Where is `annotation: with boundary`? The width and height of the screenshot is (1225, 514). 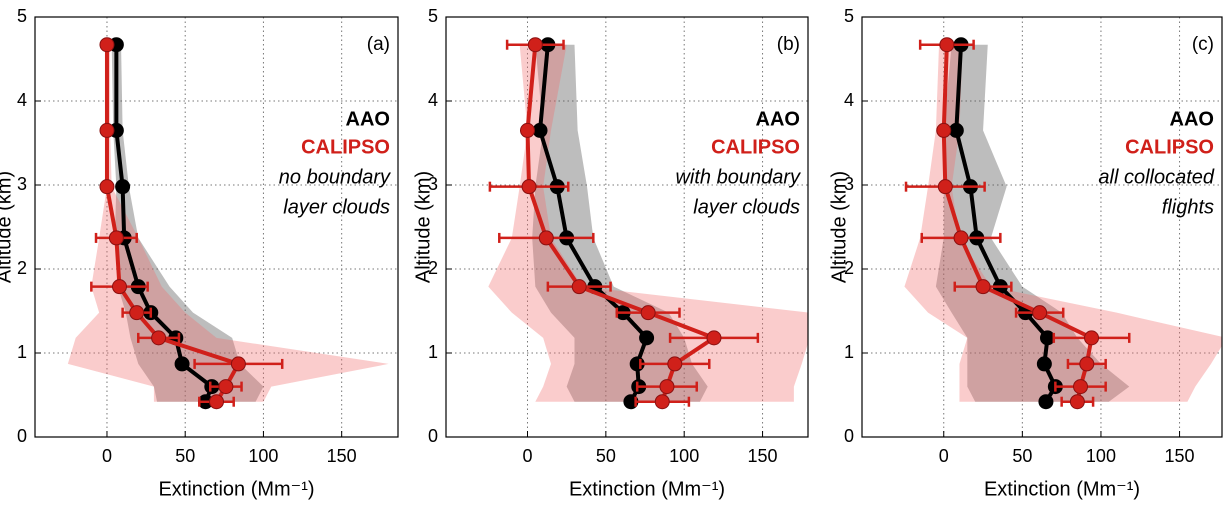
annotation: with boundary is located at coordinates (738, 177).